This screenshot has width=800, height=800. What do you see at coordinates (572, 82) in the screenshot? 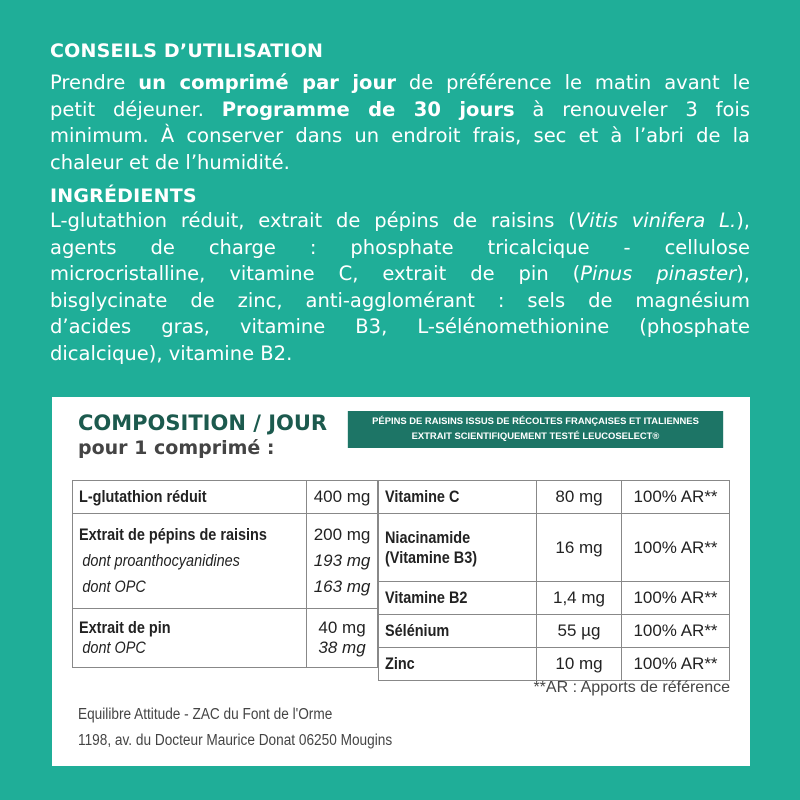
I see `text-segment: de préférence le matin avant le` at bounding box center [572, 82].